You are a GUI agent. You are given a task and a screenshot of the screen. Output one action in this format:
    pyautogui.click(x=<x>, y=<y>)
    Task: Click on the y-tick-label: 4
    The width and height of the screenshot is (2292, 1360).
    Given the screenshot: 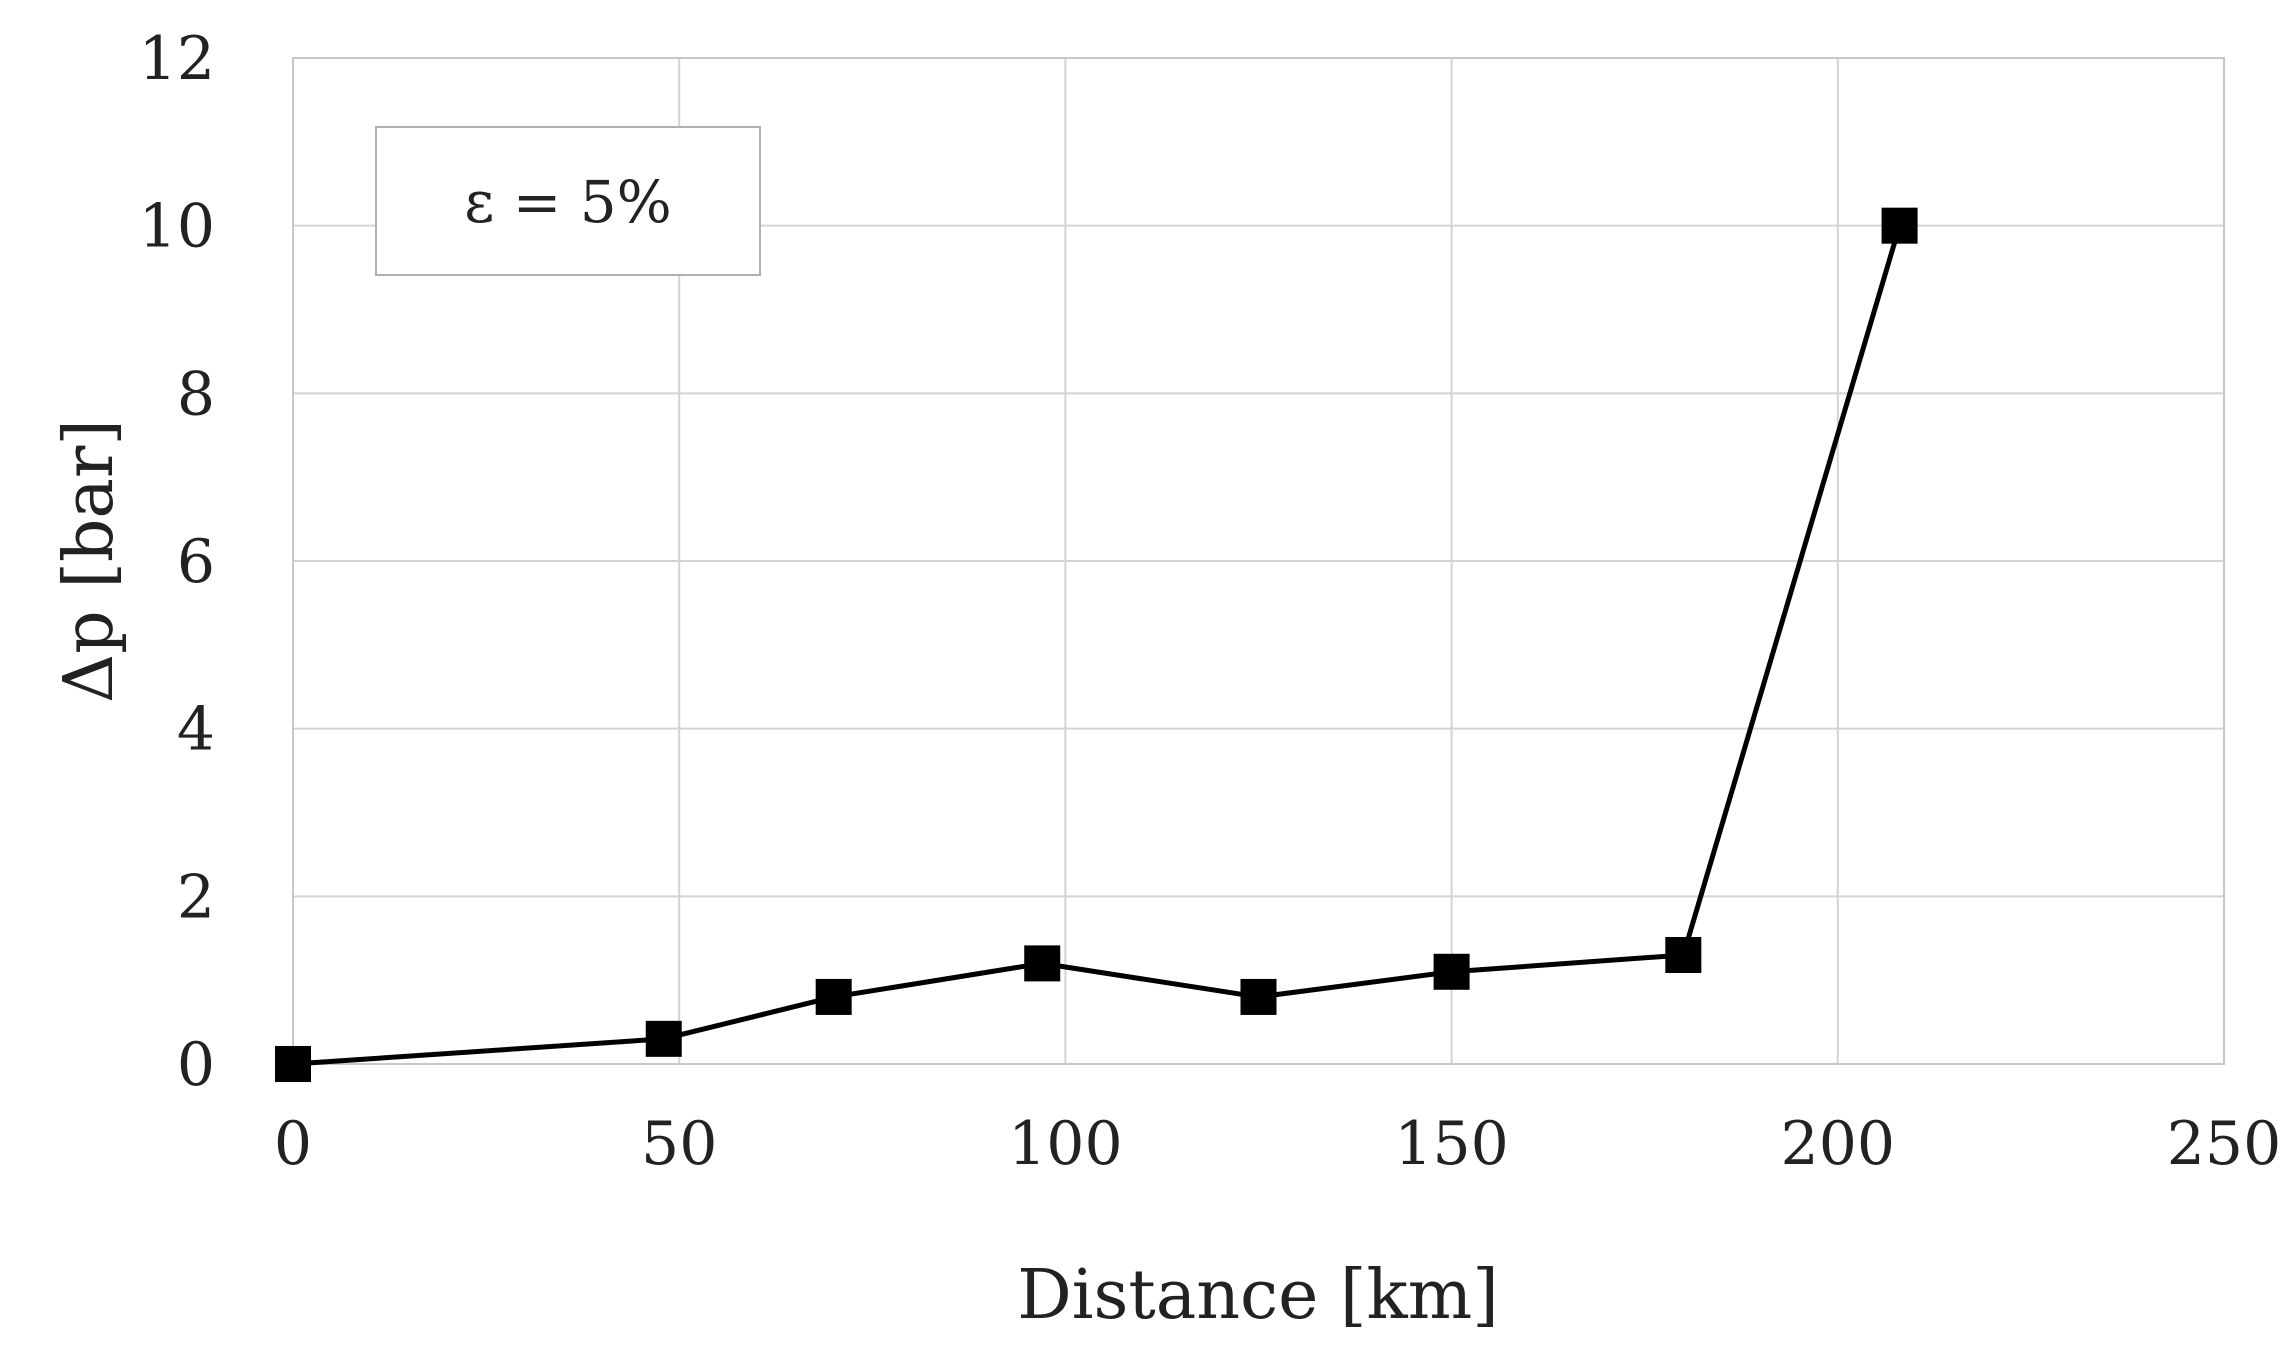 What is the action you would take?
    pyautogui.click(x=196, y=730)
    